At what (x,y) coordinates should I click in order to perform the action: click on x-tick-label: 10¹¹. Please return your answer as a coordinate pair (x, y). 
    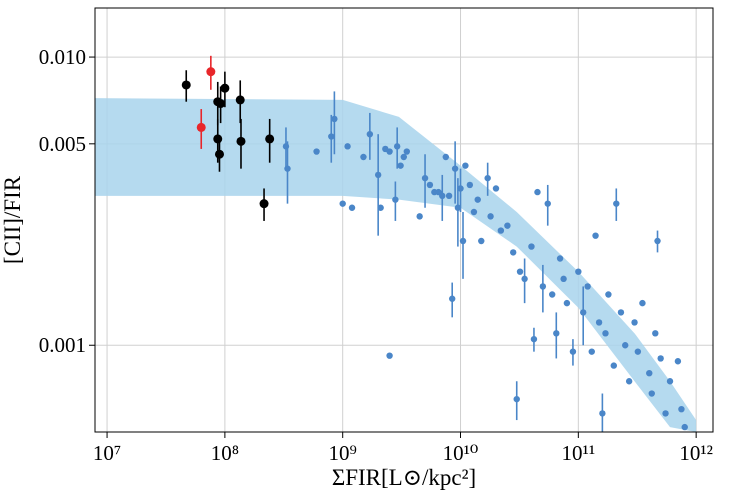
    Looking at the image, I should click on (579, 453).